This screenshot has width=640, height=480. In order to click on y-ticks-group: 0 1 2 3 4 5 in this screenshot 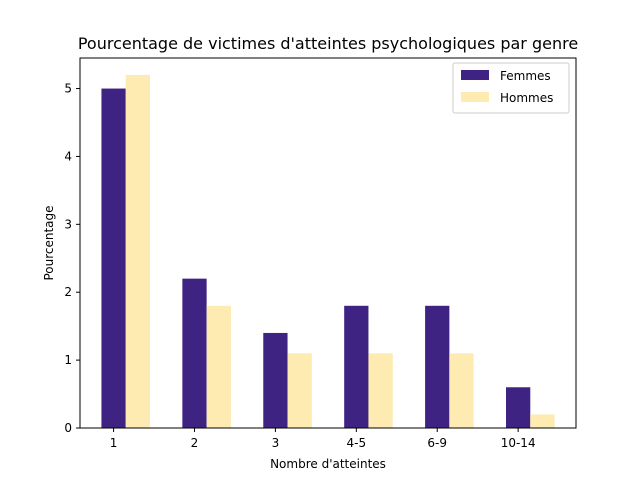, I will do `click(72, 258)`.